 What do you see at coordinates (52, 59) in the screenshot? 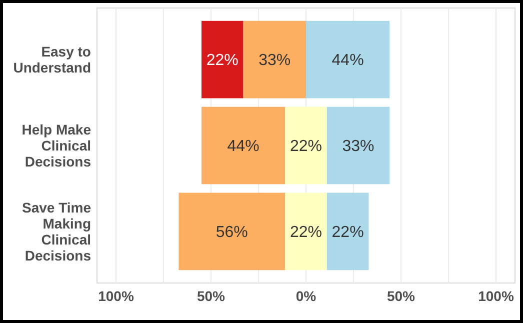
I see `y-tick-label: Easy to Understand` at bounding box center [52, 59].